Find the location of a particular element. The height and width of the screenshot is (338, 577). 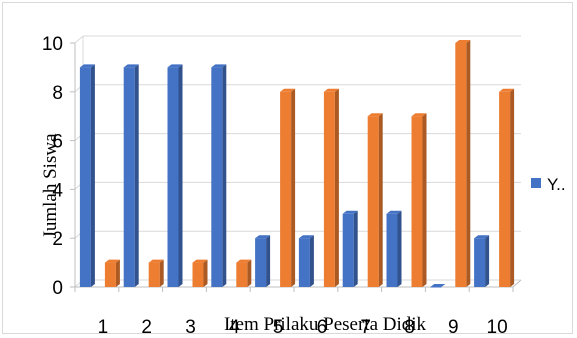

y-axis-title: Jumlah Siswa is located at coordinates (50, 186).